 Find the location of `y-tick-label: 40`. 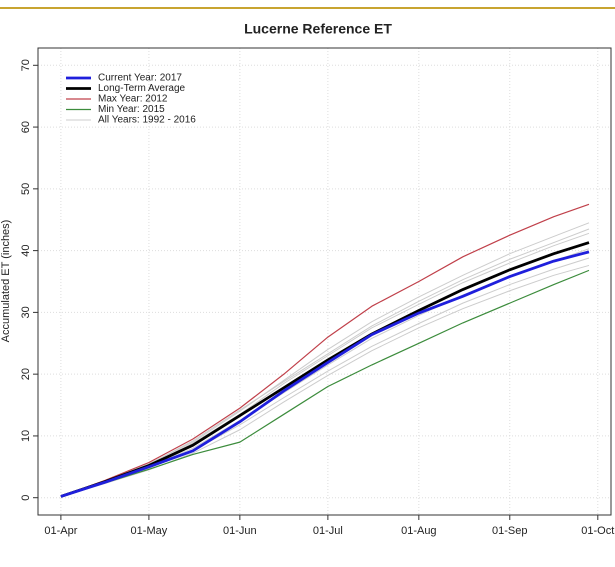

y-tick-label: 40 is located at coordinates (26, 250).